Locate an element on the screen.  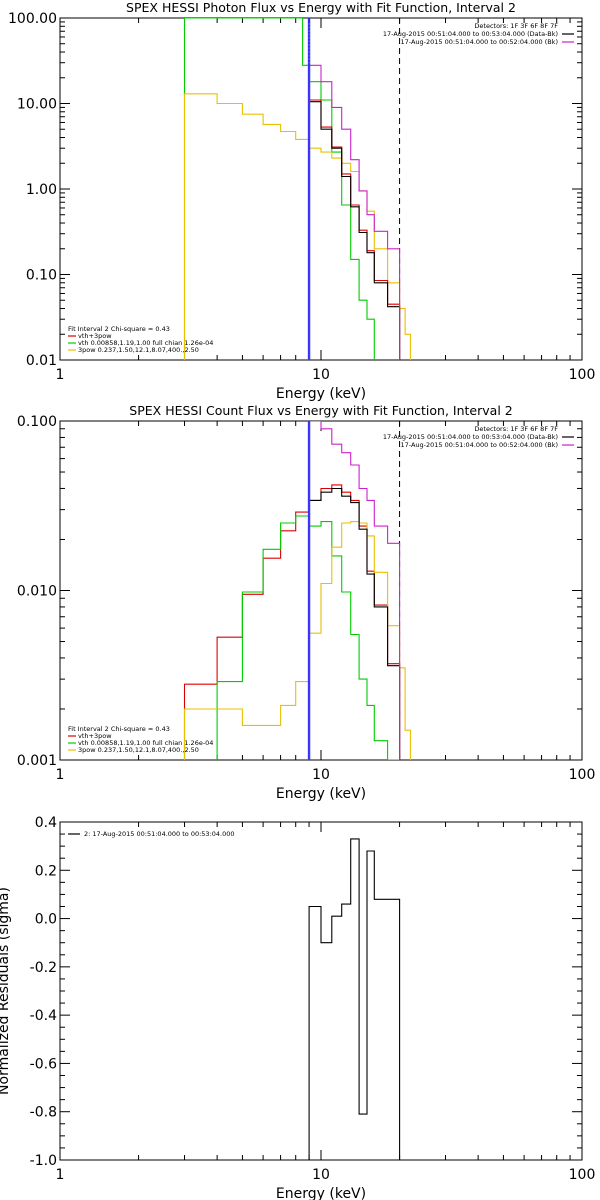
y-tick-label: -0.6 is located at coordinates (43, 1064).